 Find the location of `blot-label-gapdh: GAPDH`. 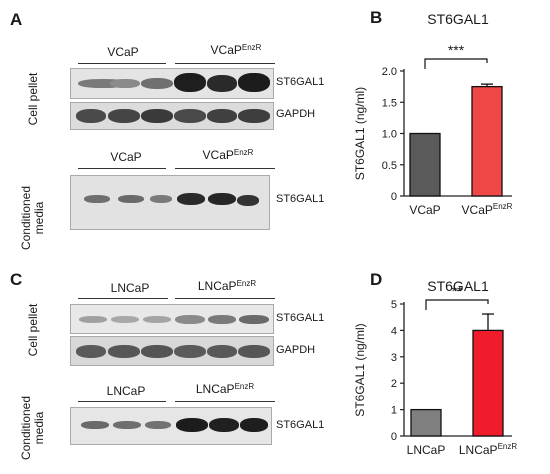

blot-label-gapdh: GAPDH is located at coordinates (296, 114).